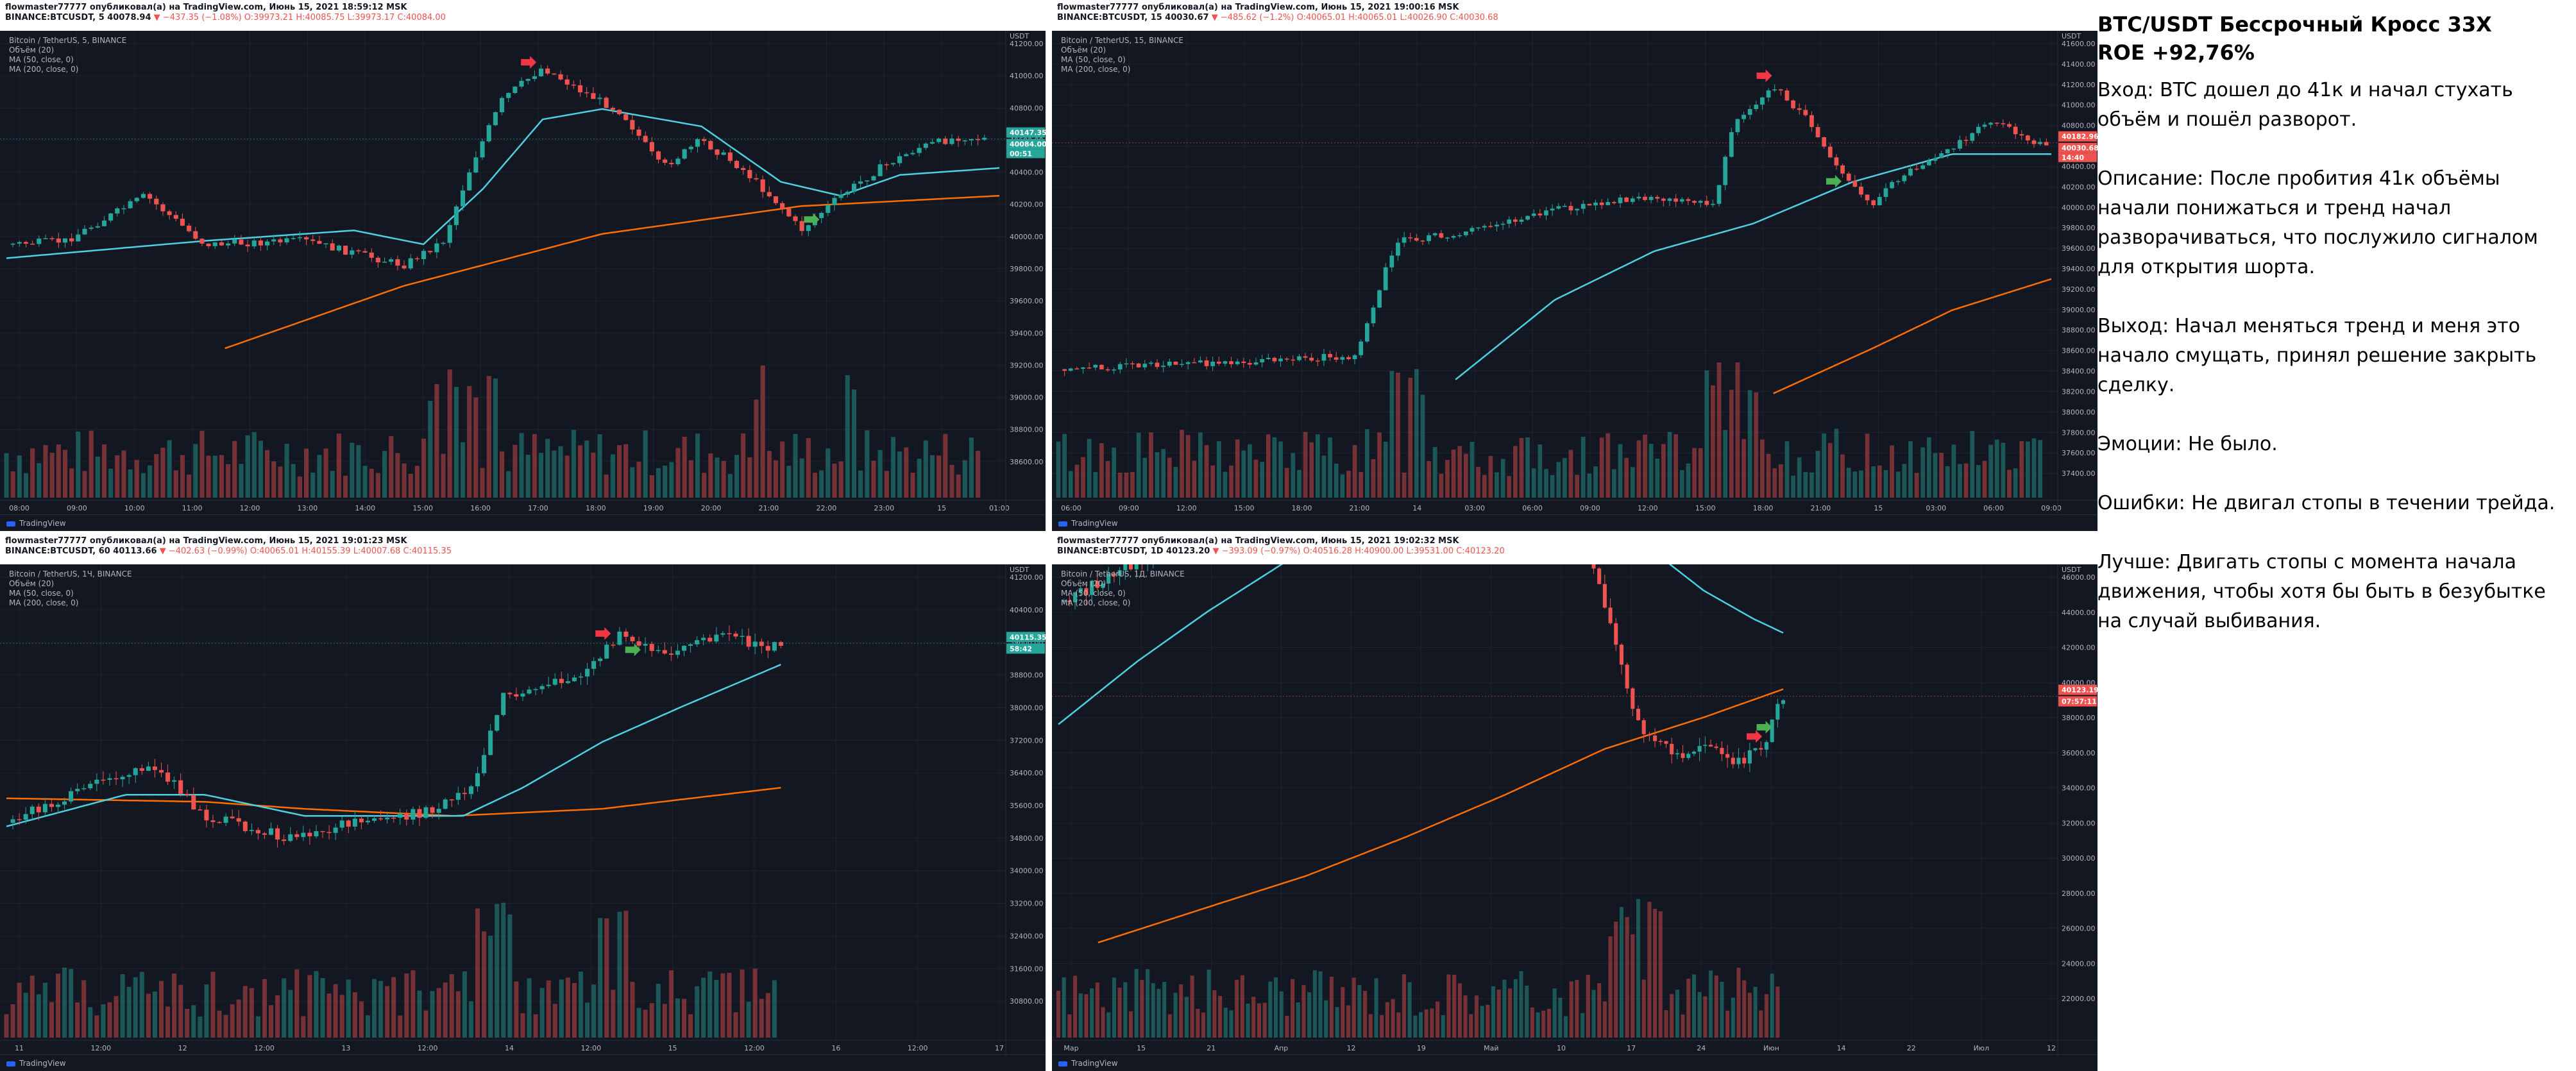 Image resolution: width=2576 pixels, height=1071 pixels. I want to click on ma200-line, so click(612, 272).